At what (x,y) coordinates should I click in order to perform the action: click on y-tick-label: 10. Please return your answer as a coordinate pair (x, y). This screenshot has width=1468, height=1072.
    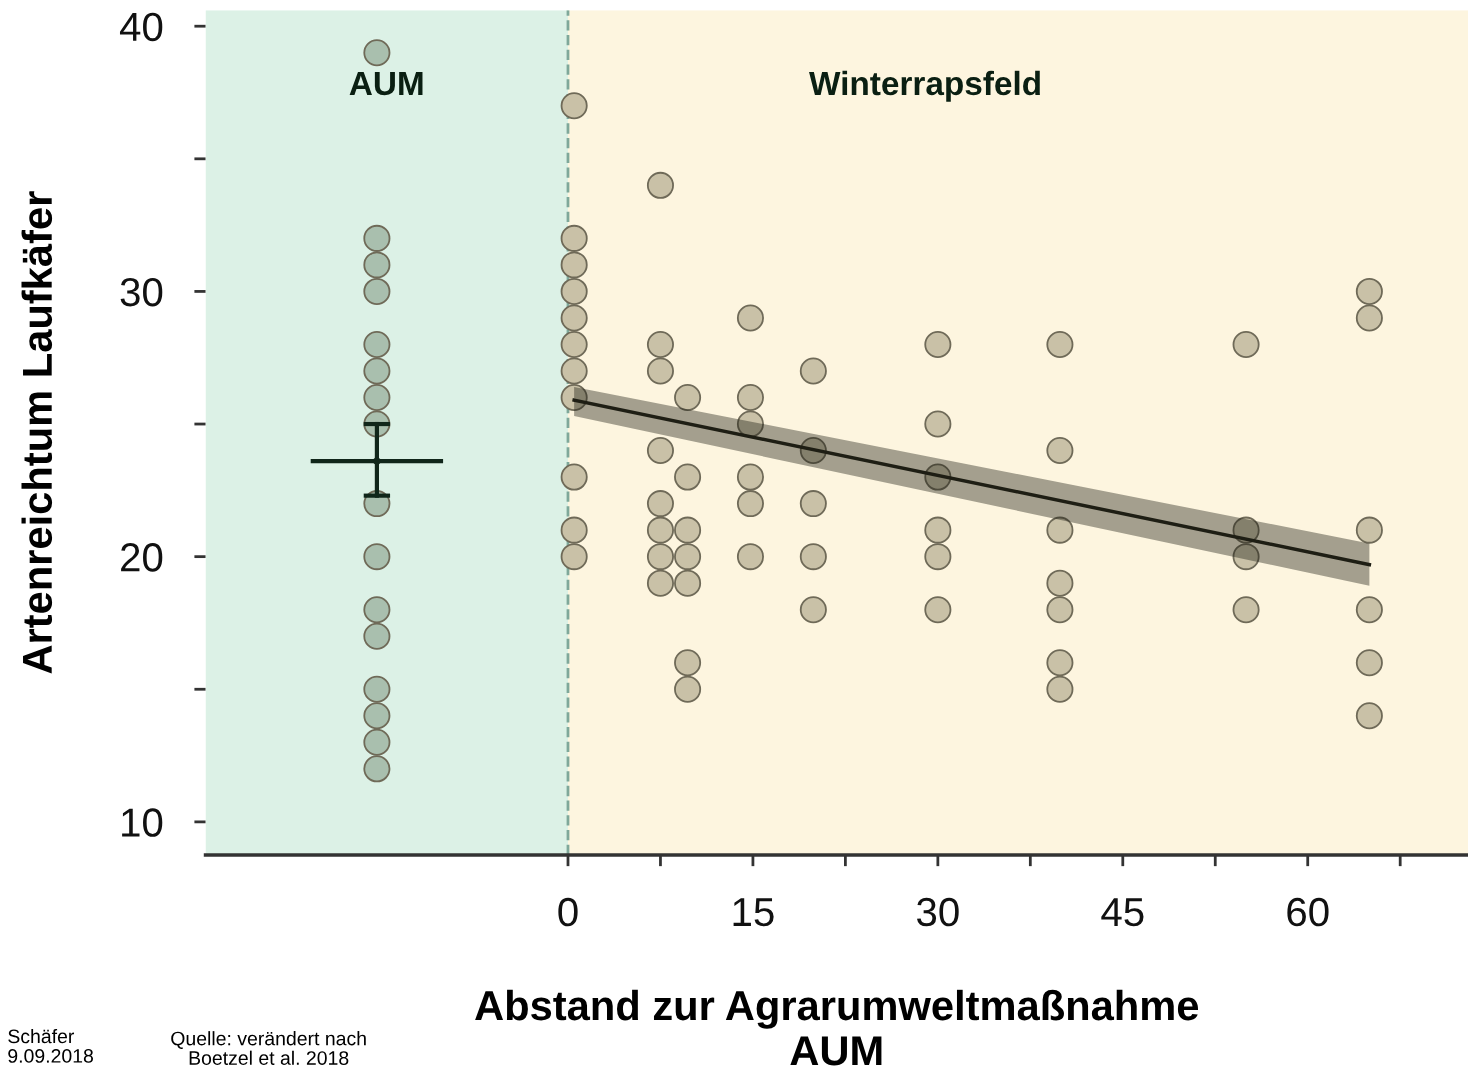
    Looking at the image, I should click on (142, 822).